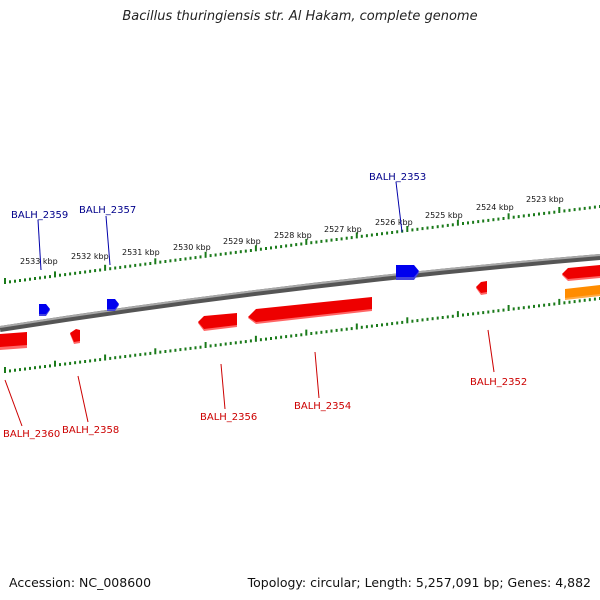 This screenshot has height=600, width=600. What do you see at coordinates (141, 252) in the screenshot?
I see `tick-label: 2531 kbp` at bounding box center [141, 252].